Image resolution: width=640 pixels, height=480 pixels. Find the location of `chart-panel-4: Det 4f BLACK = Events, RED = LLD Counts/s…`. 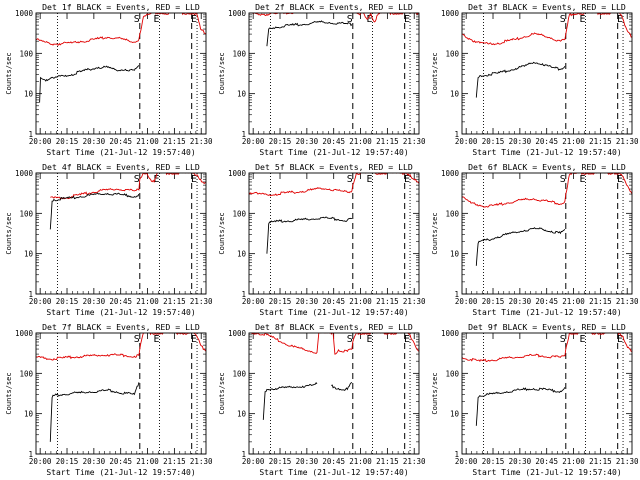

chart-panel-4: Det 4f BLACK = Events, RED = LLD Counts/s… is located at coordinates (109, 239).